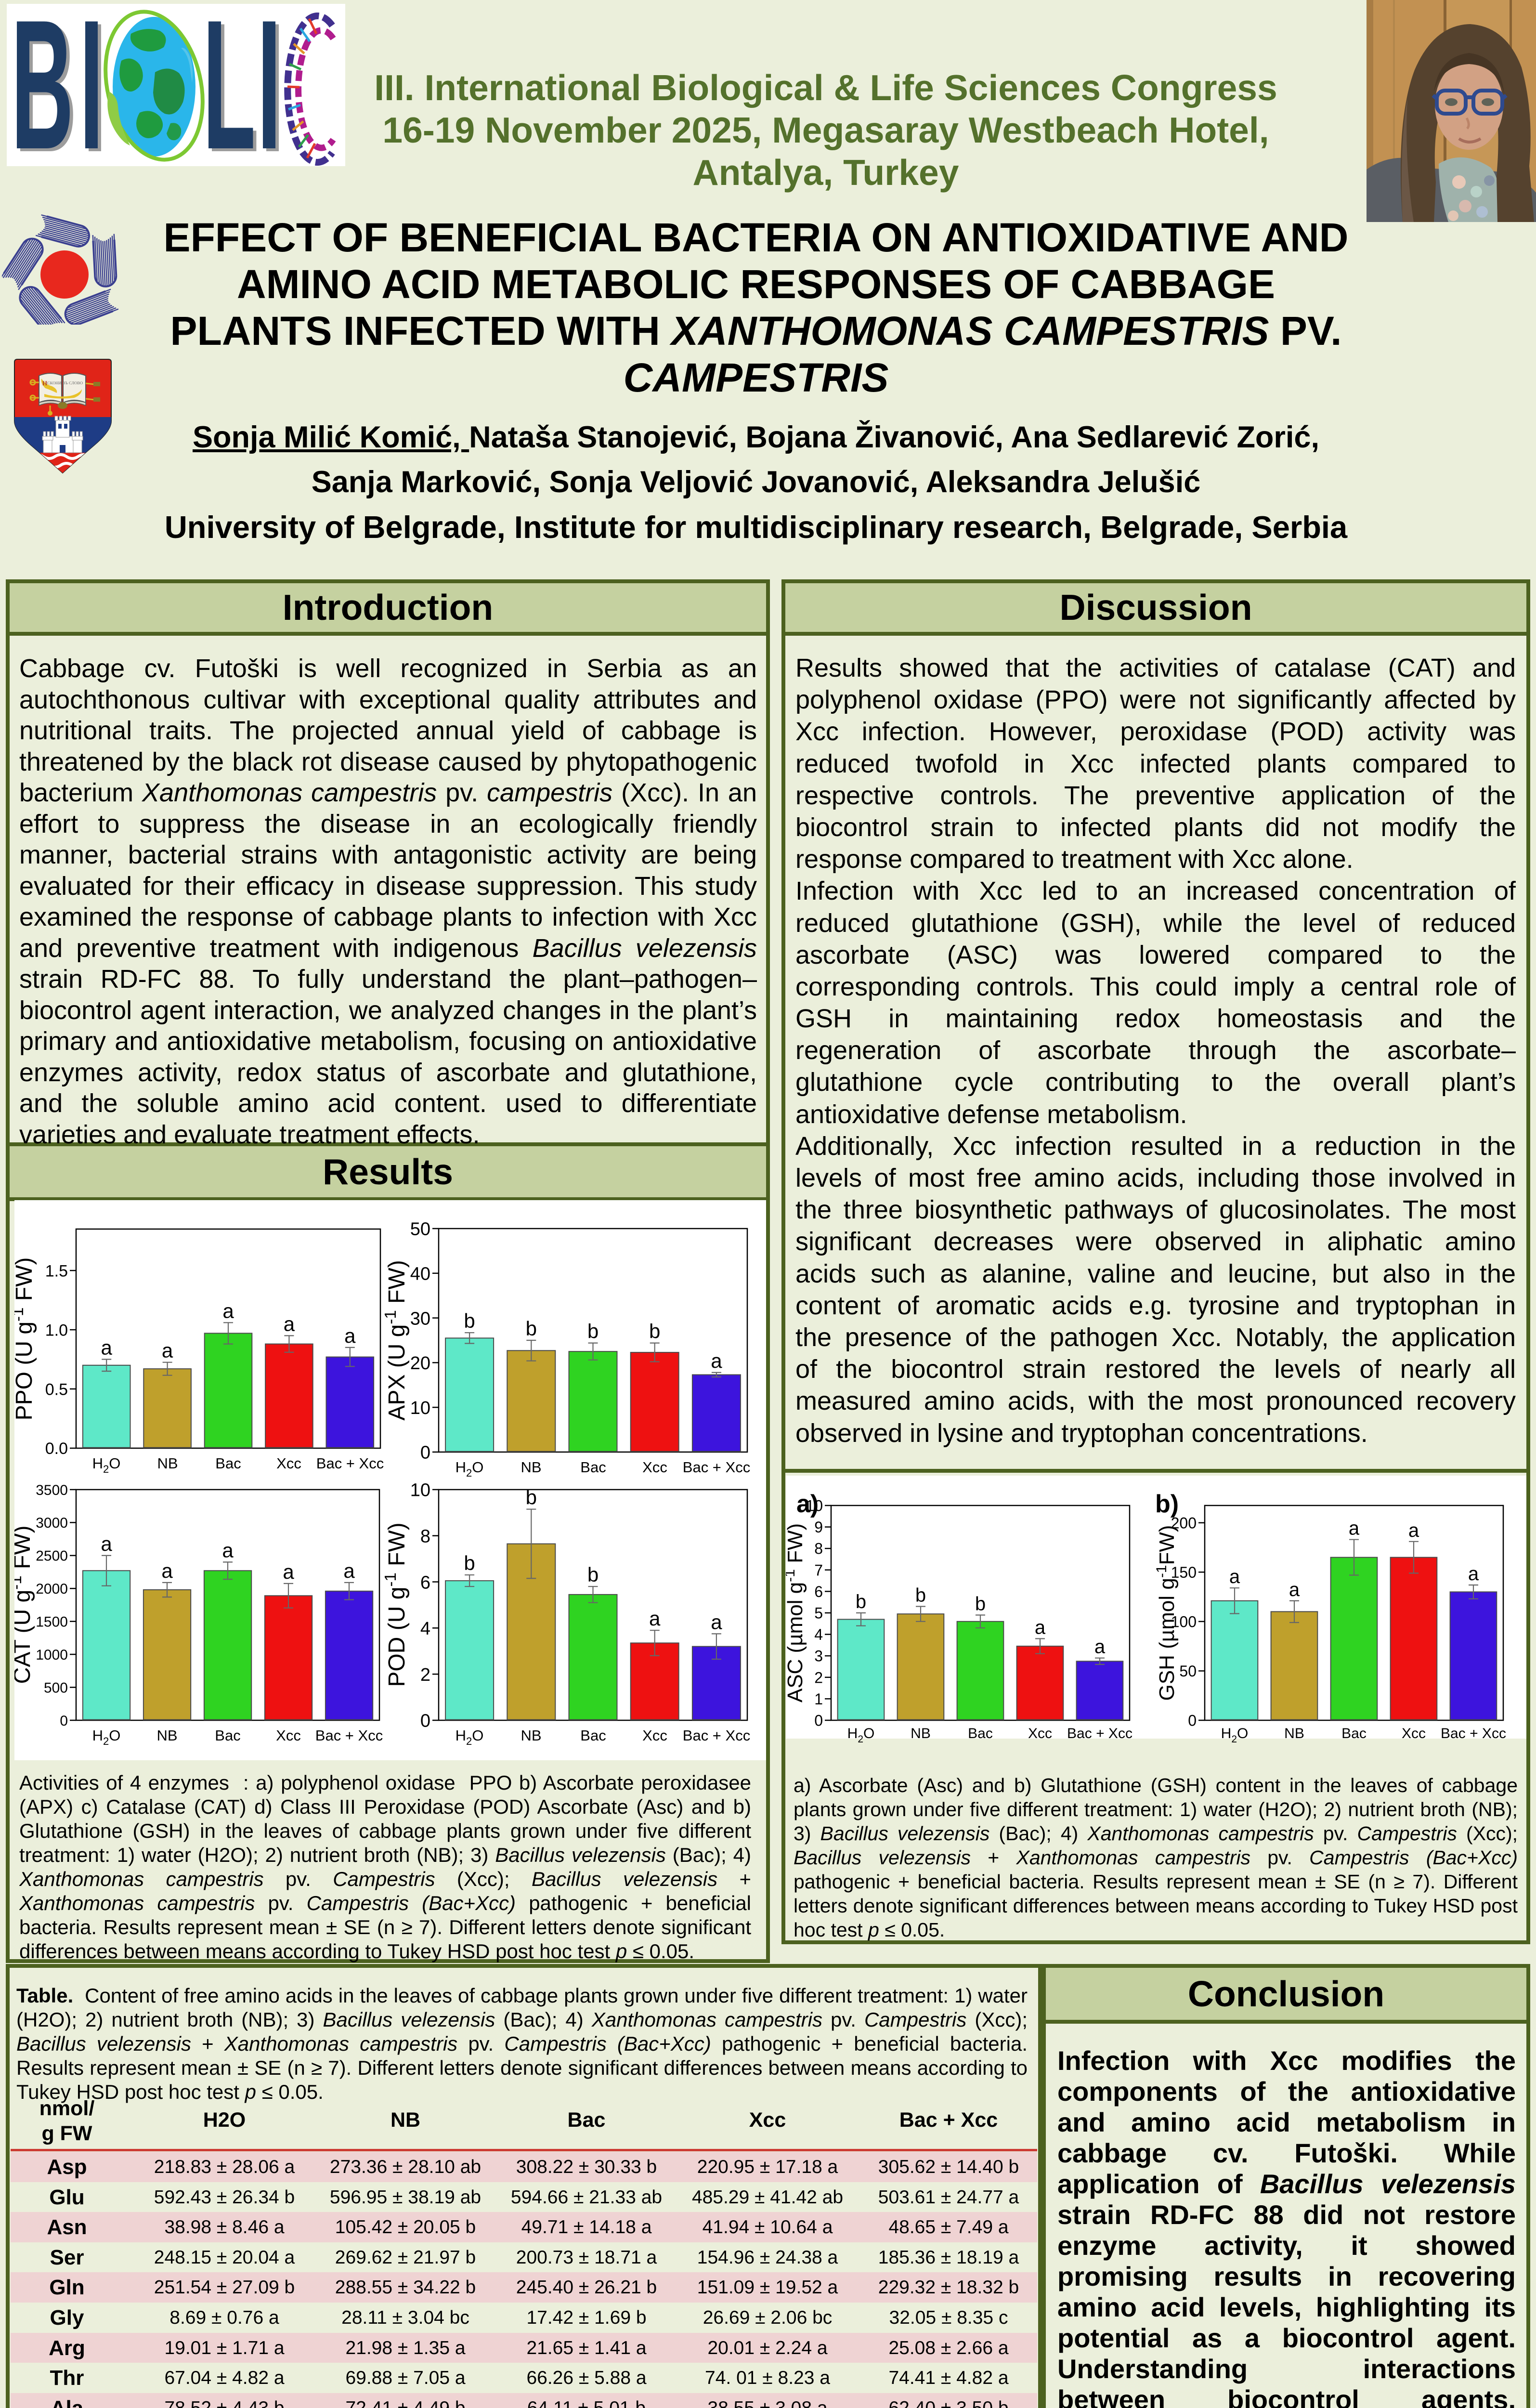  Describe the element at coordinates (52, 1655) in the screenshot. I see `svg-text: 1000` at that location.